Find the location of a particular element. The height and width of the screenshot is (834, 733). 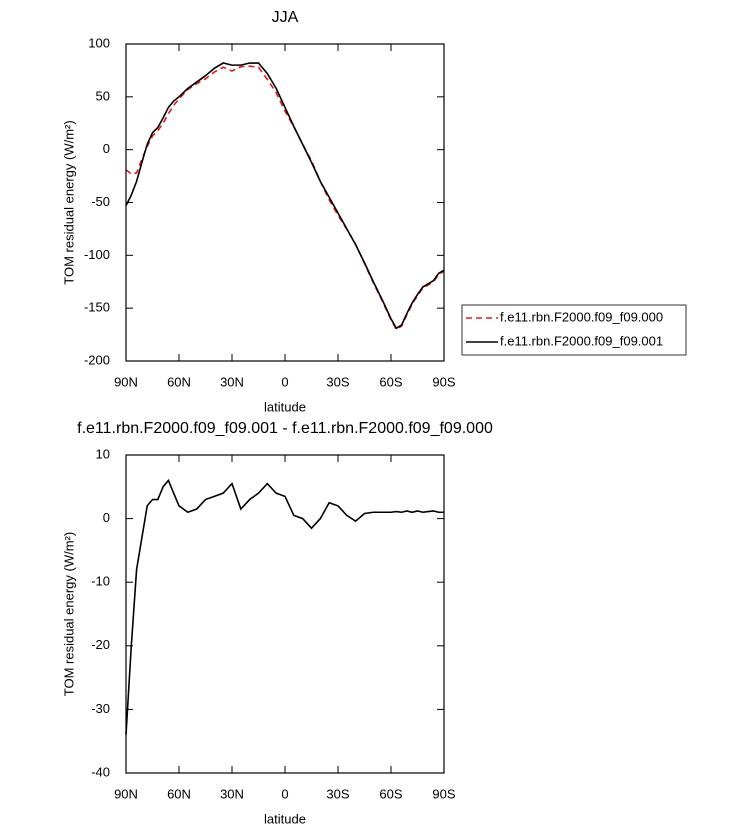

y-tick-label: -150 is located at coordinates (97, 307).